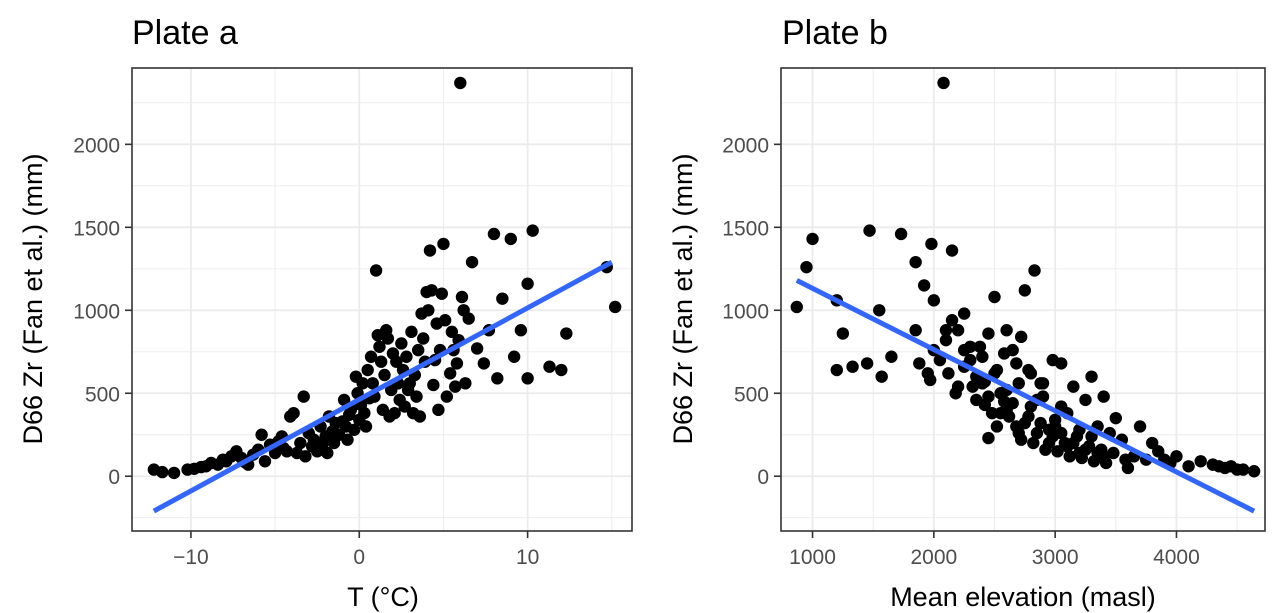  I want to click on plate-b-x-tick-label: 2000, so click(933, 557).